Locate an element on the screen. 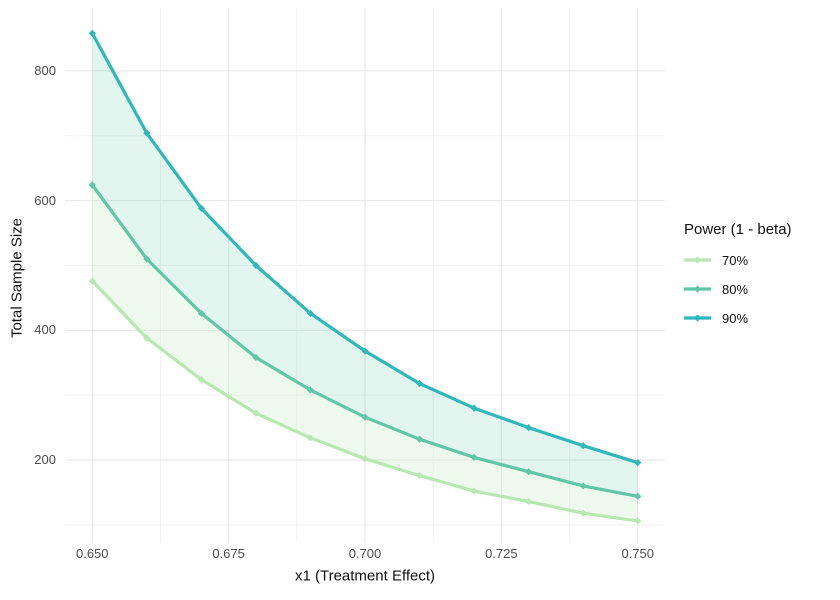 The width and height of the screenshot is (840, 600). legend-items: 70% 80% 90% is located at coordinates (738, 289).